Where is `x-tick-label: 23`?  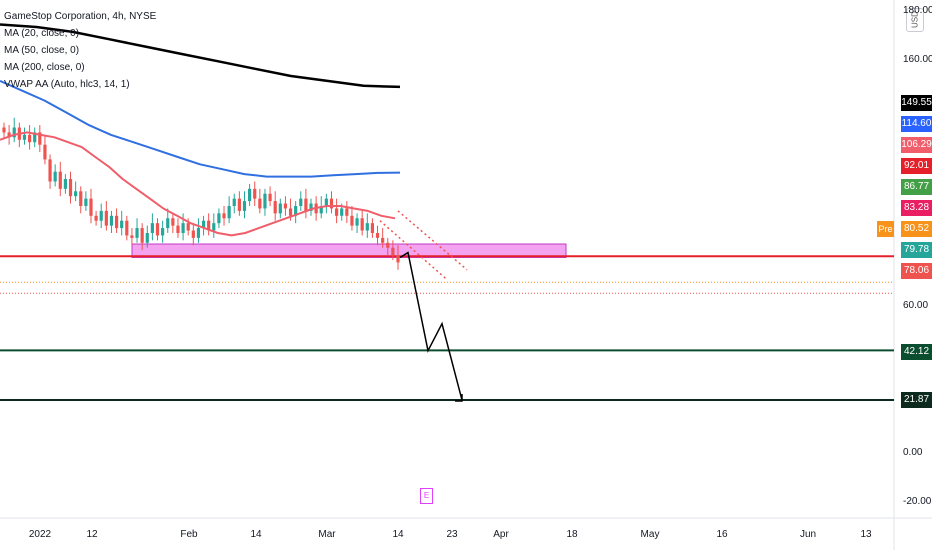 x-tick-label: 23 is located at coordinates (452, 534).